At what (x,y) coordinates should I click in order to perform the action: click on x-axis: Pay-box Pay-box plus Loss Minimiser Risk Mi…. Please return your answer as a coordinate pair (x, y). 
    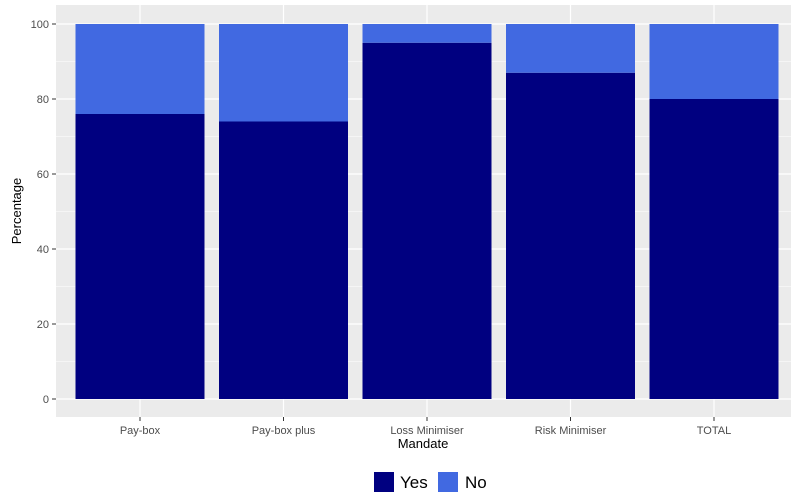
    Looking at the image, I should click on (425, 427).